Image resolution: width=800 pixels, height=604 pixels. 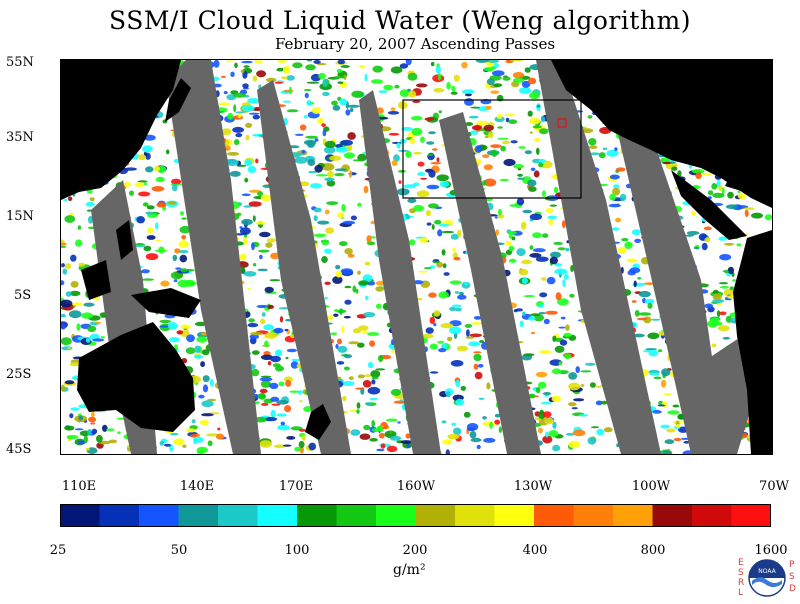 I want to click on lat-label-55n: 55N, so click(x=20, y=62).